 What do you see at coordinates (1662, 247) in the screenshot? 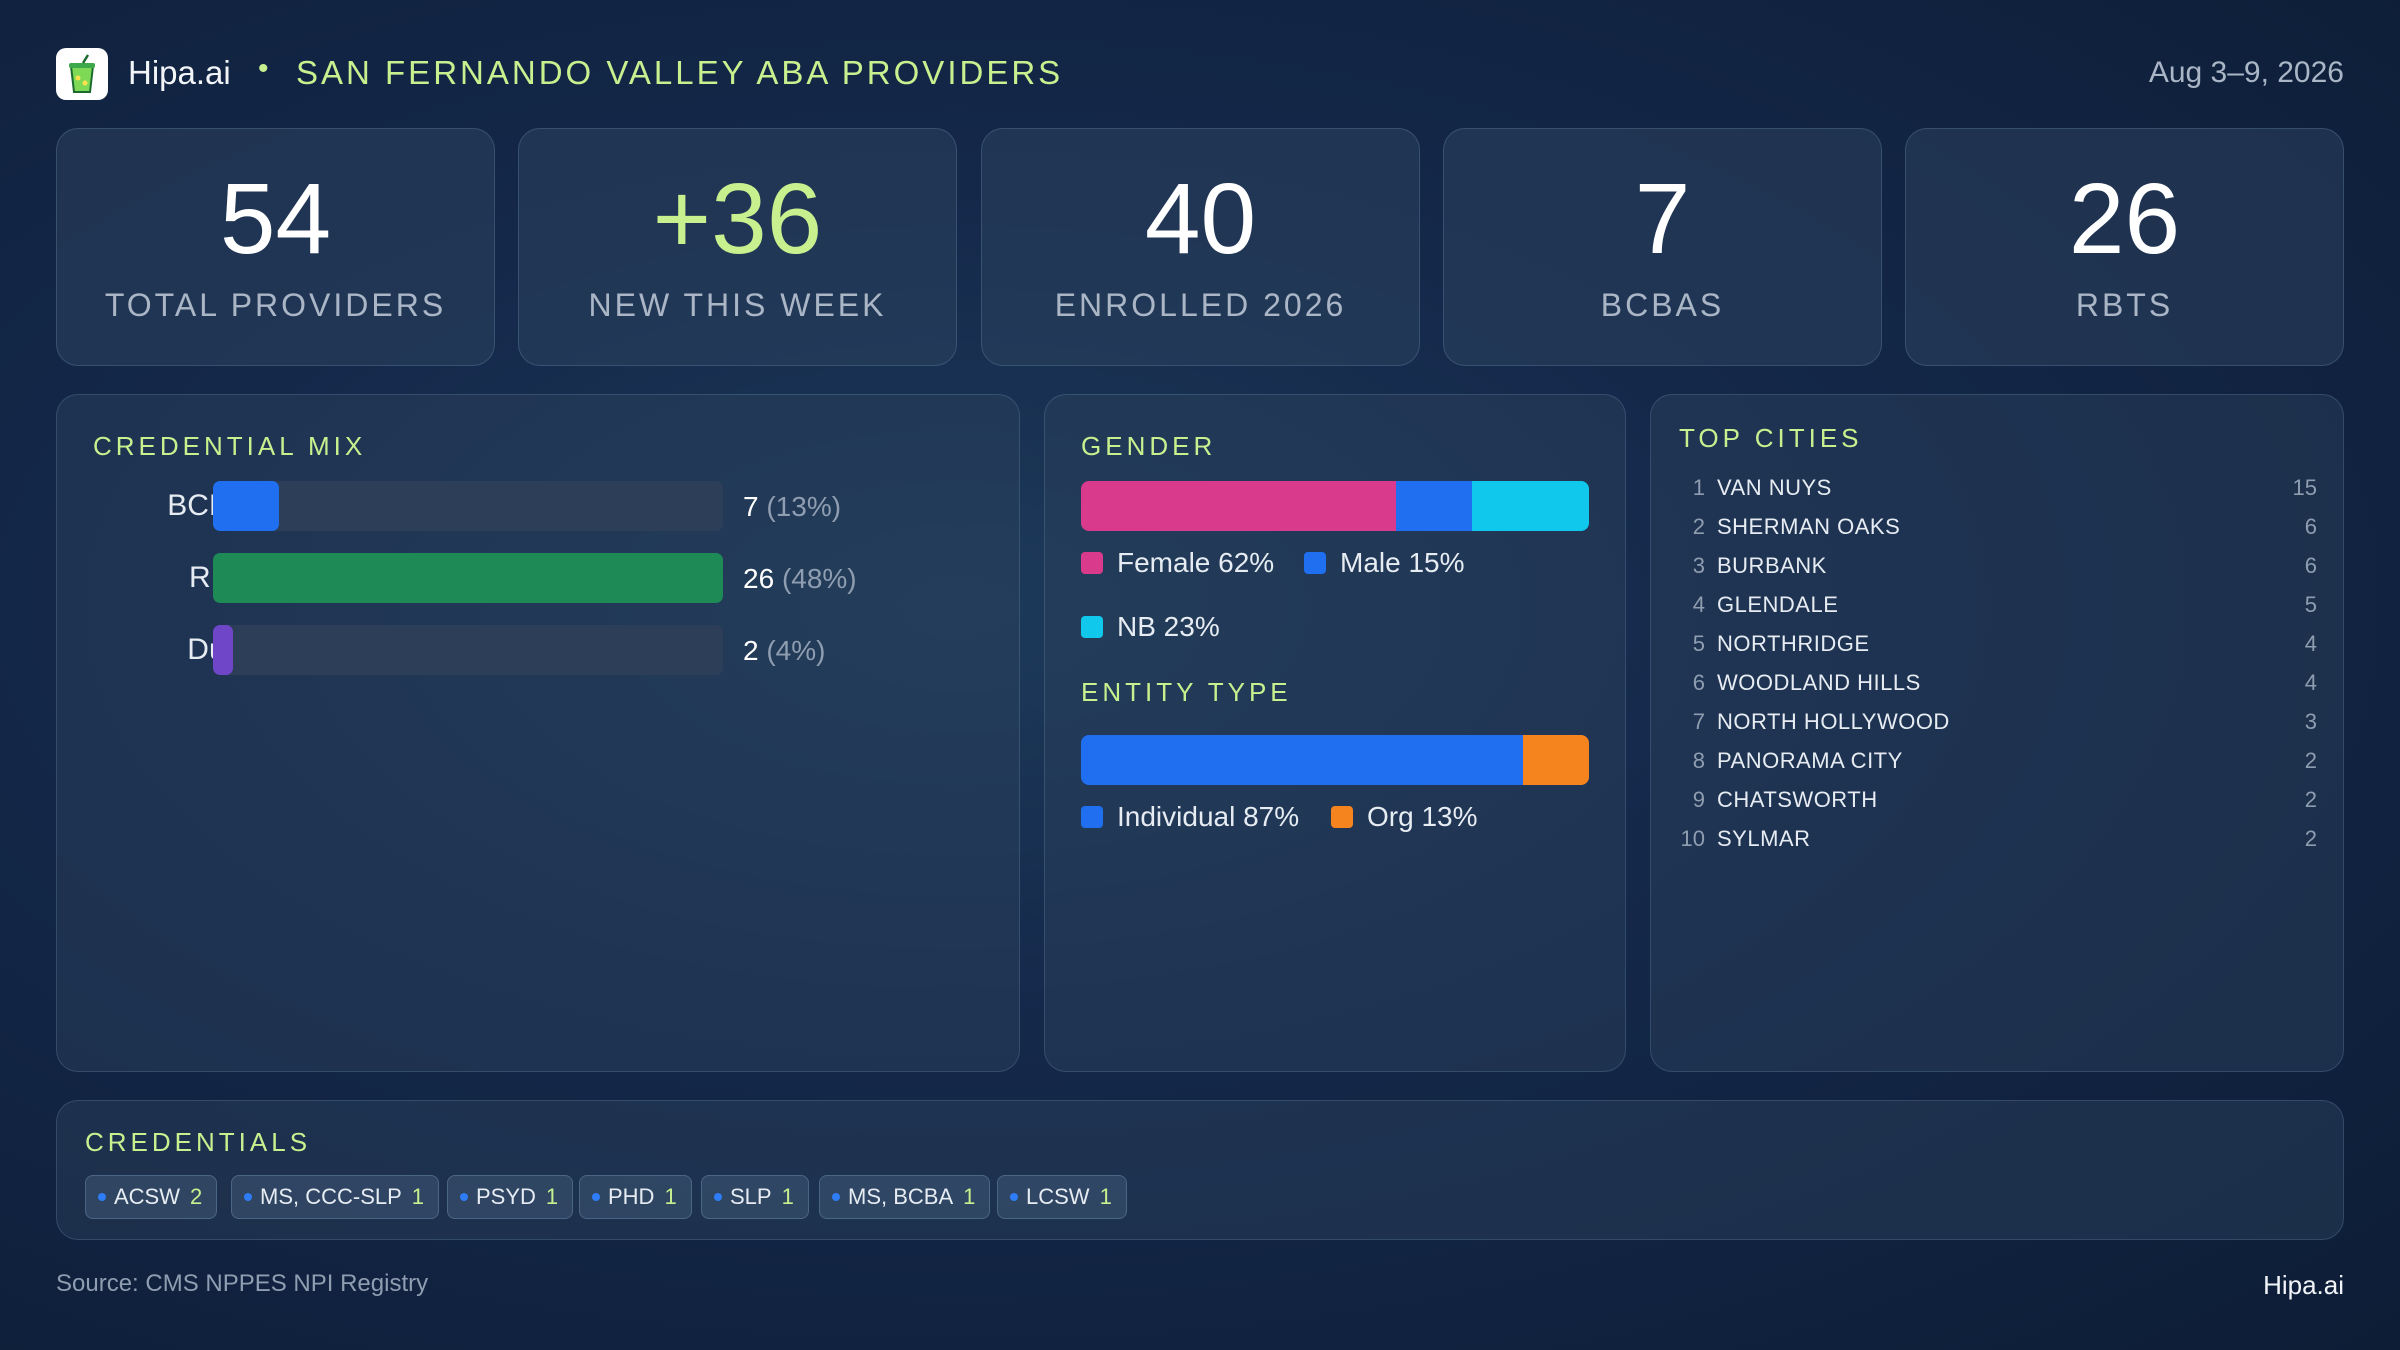
I see `kpi-card-bcbas: 7 BCBAS` at bounding box center [1662, 247].